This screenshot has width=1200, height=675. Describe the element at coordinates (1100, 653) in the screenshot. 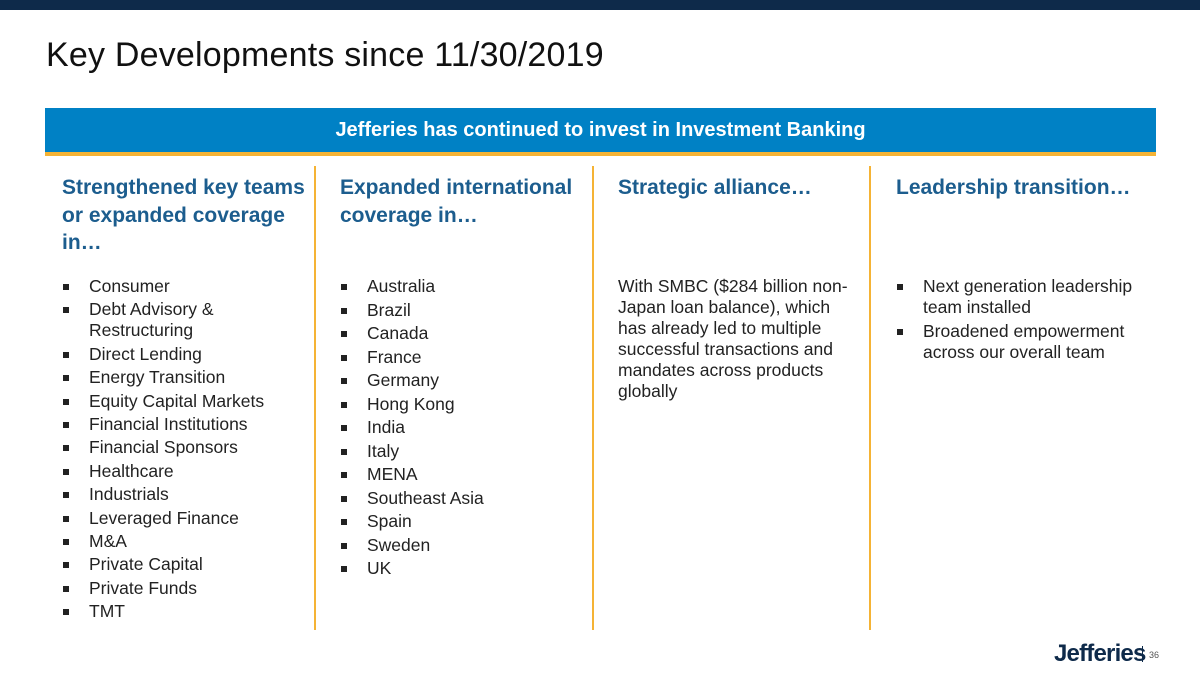

I see `jefferies-logo: Jefferies` at that location.